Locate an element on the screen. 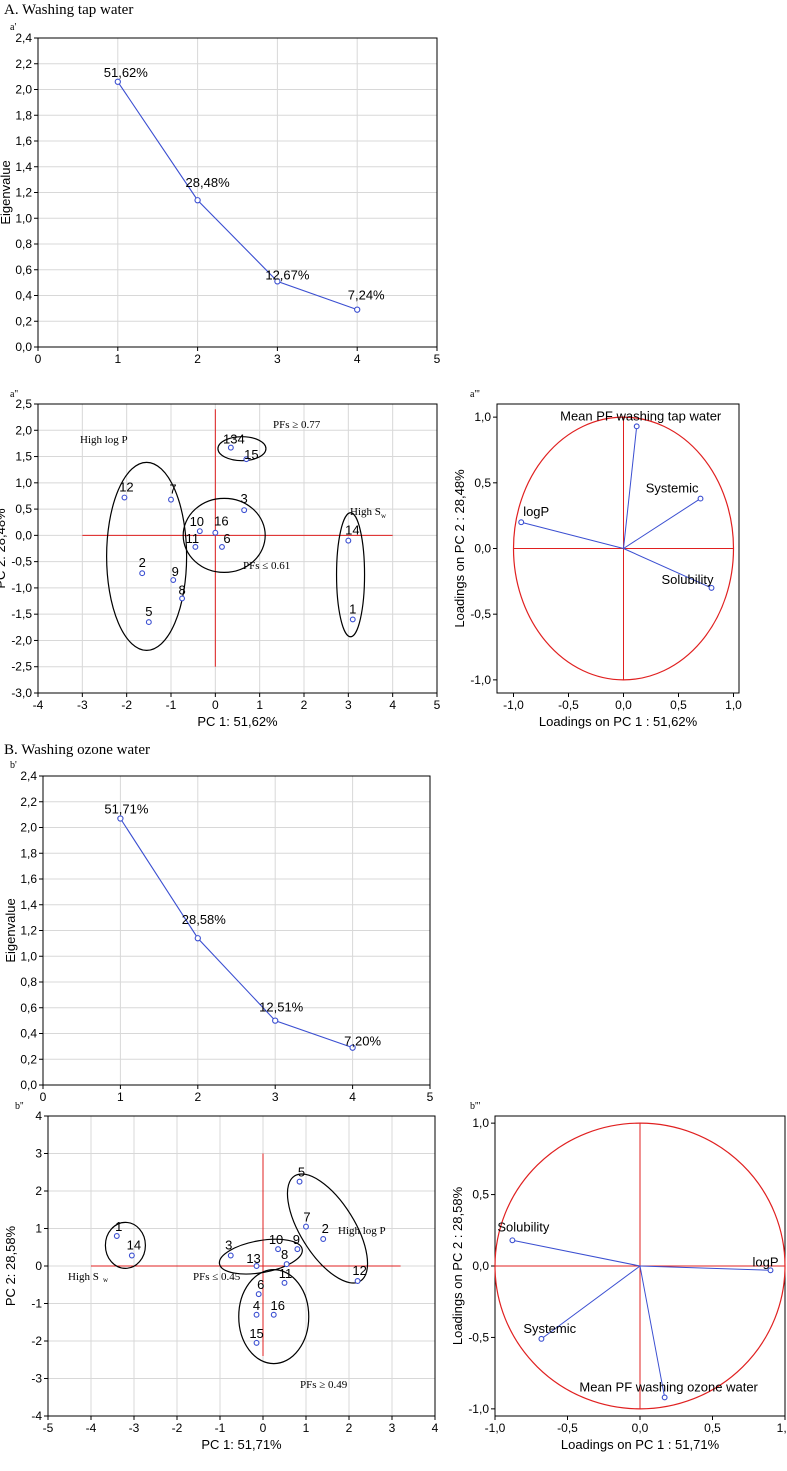  b1-xtick-label: 0 is located at coordinates (43, 1097).